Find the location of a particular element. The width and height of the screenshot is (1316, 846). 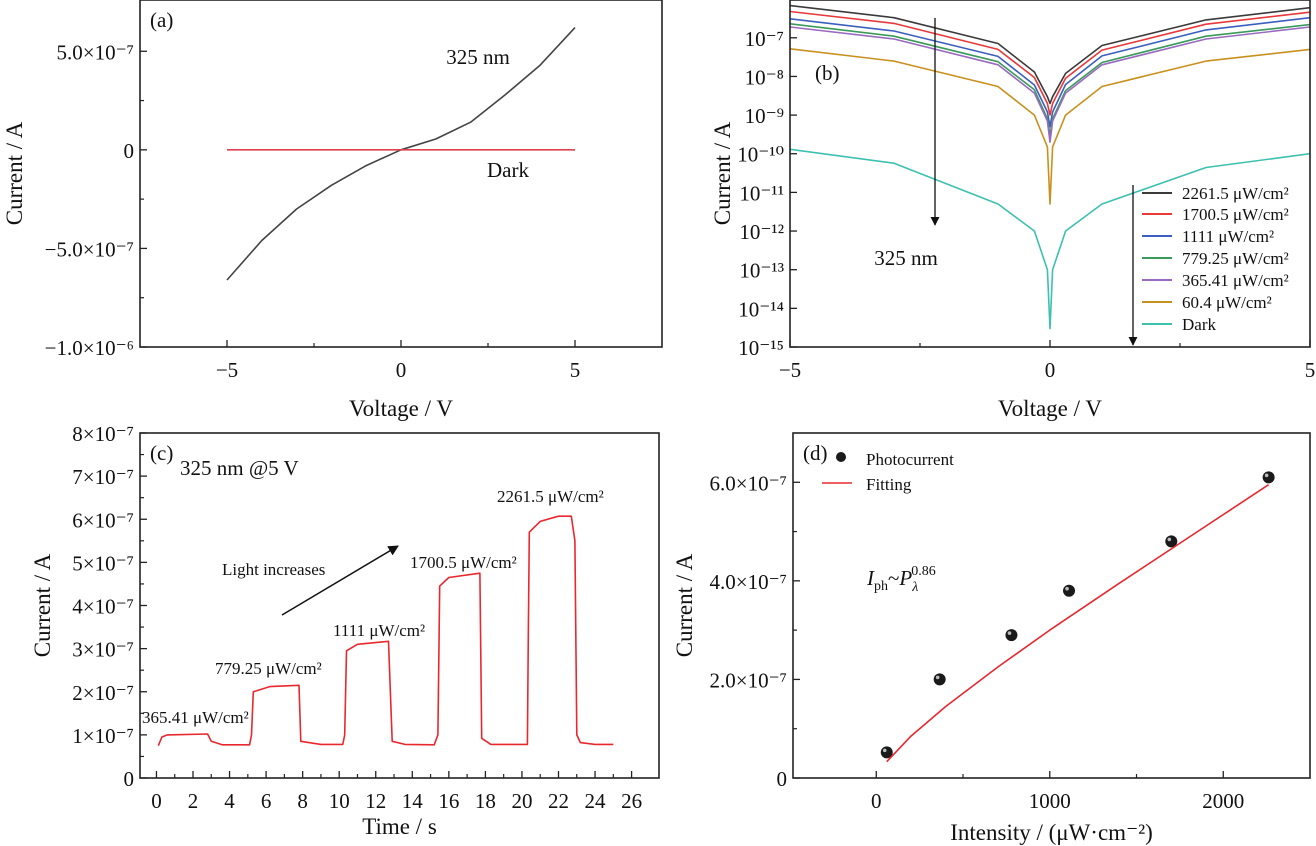

formula-part: λ is located at coordinates (914, 587).